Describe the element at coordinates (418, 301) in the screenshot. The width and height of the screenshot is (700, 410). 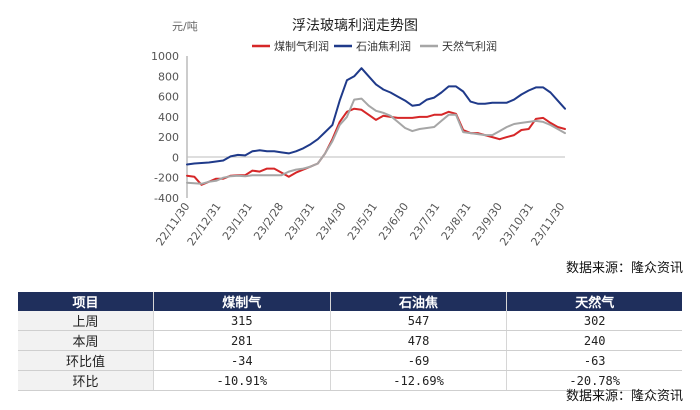
I see `header-petroleum-coke: 石油焦` at that location.